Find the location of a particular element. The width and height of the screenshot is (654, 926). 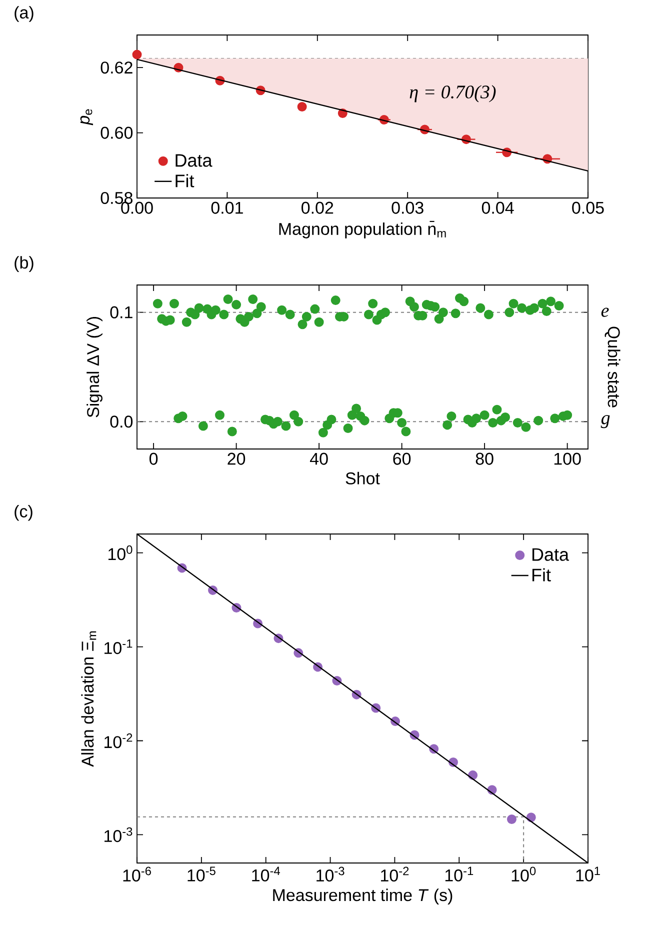

chart-title: (b) is located at coordinates (24, 264).